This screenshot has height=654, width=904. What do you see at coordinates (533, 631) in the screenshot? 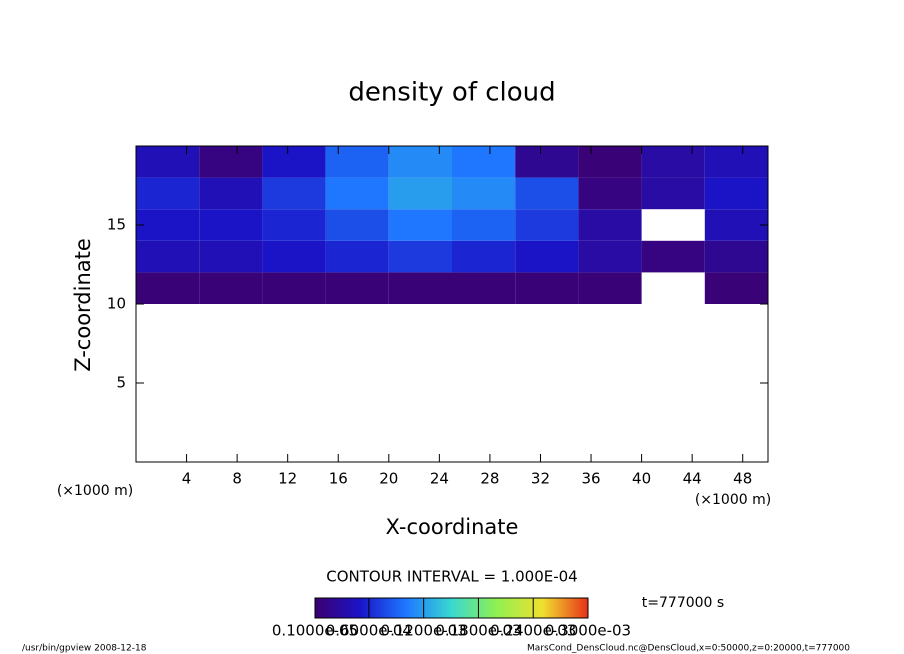
I see `colorbar-label: 0.2400e-03` at bounding box center [533, 631].